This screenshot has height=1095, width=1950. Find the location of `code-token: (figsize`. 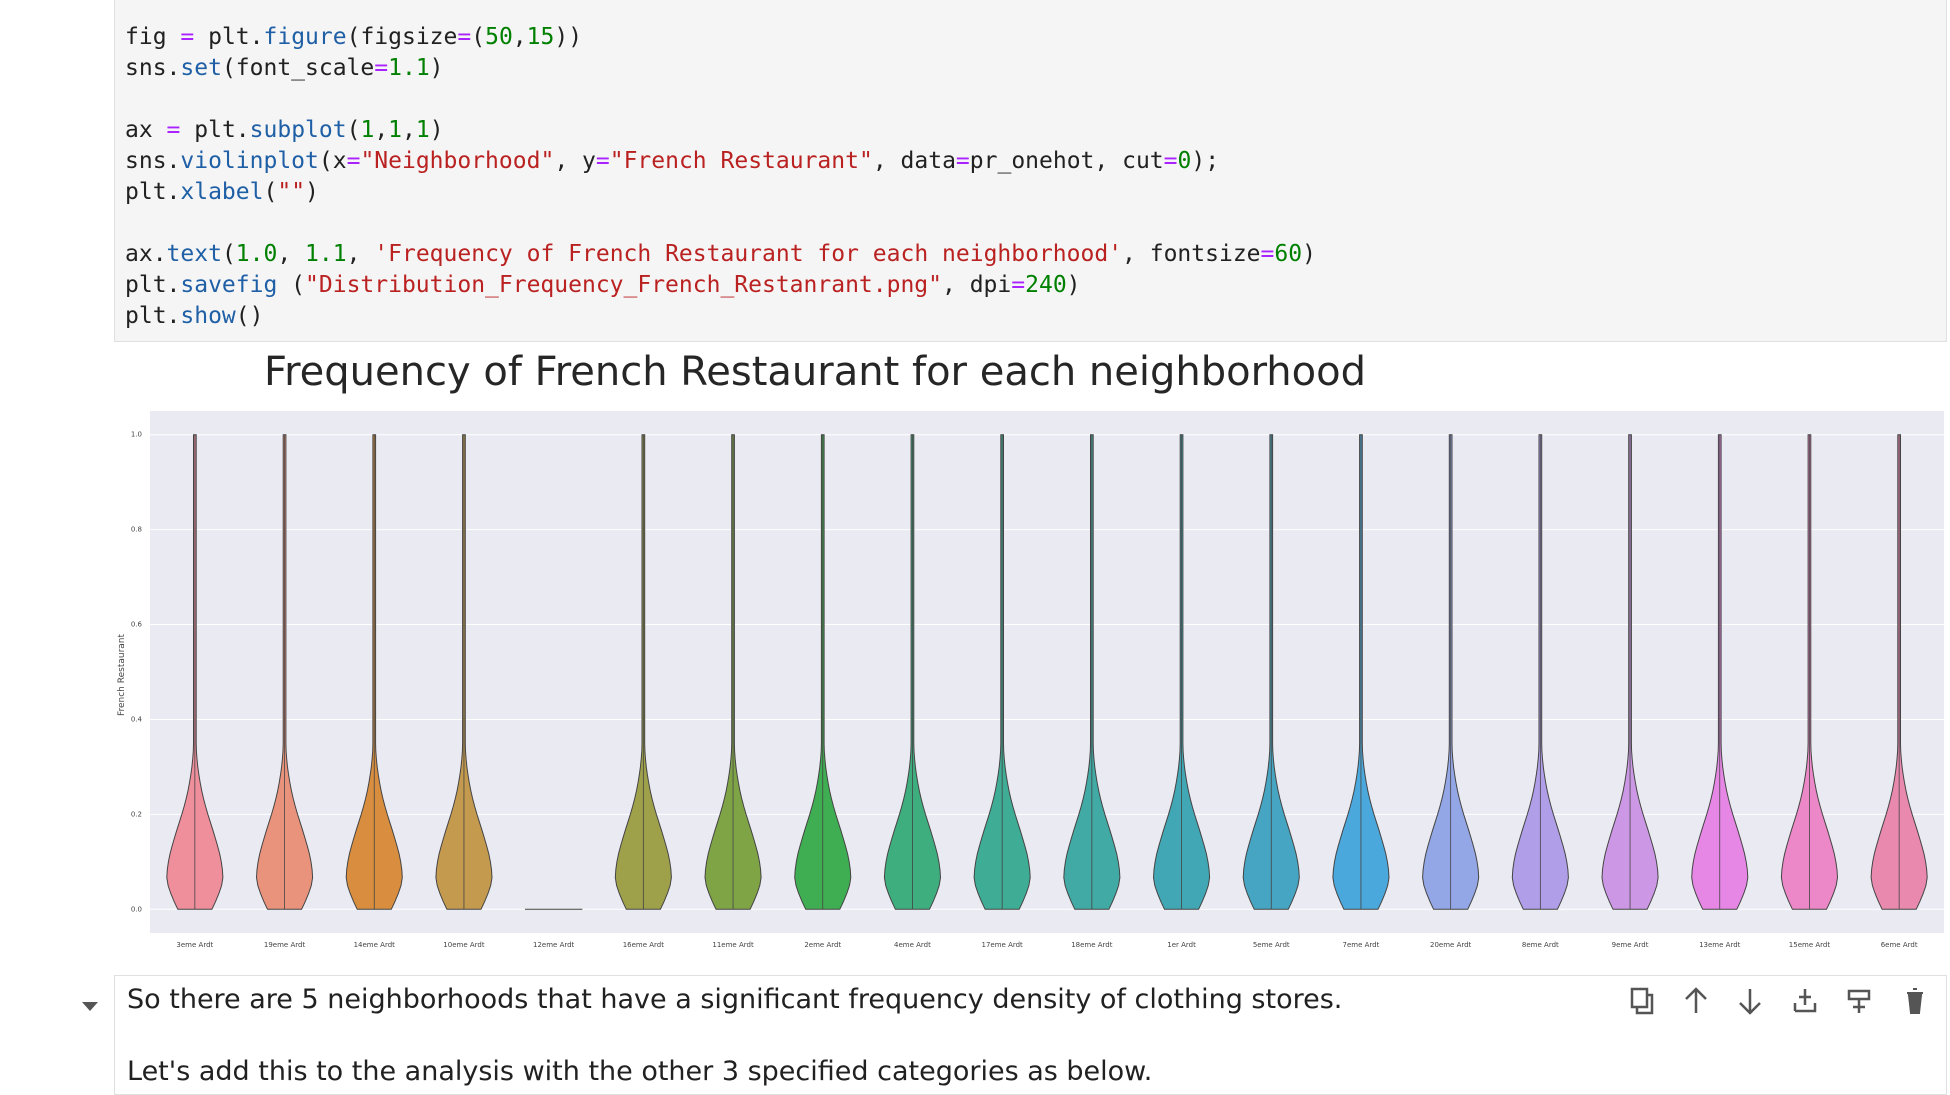

code-token: (figsize is located at coordinates (402, 37).